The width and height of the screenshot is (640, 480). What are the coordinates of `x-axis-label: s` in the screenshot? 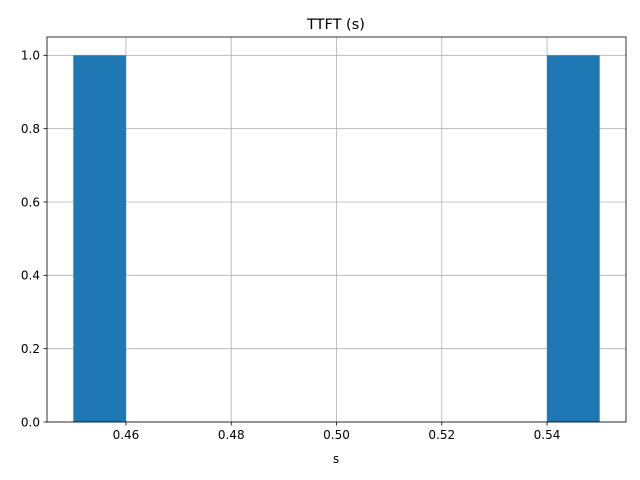 It's located at (336, 459).